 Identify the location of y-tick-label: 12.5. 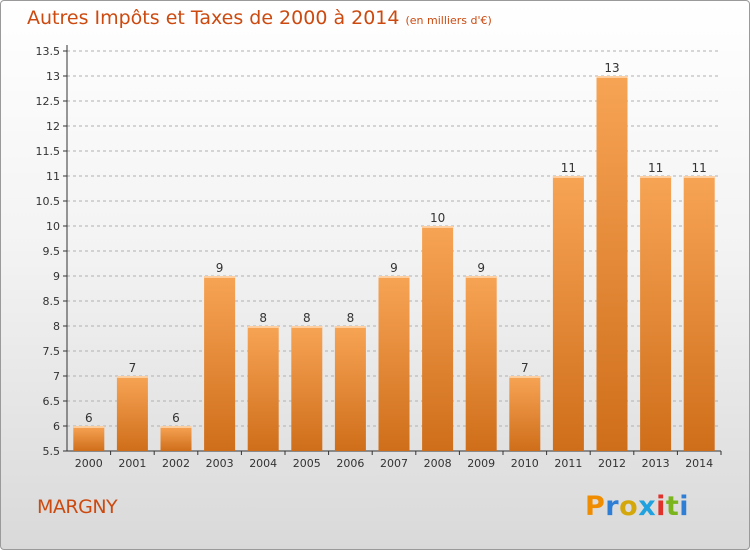
(48, 101).